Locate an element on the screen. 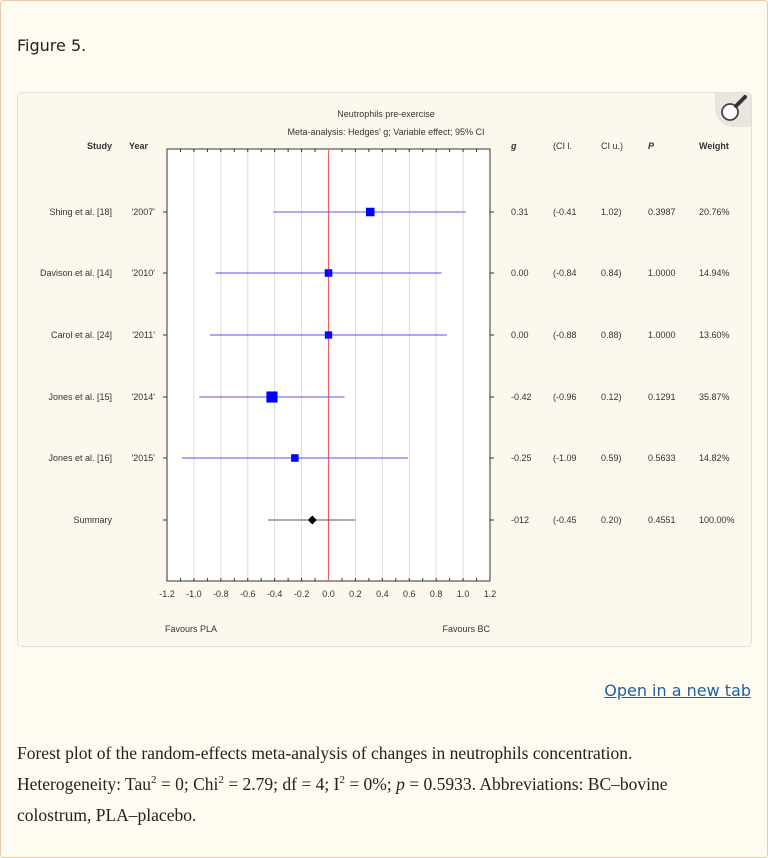  study-label: Shing et al. [18] is located at coordinates (80, 212).